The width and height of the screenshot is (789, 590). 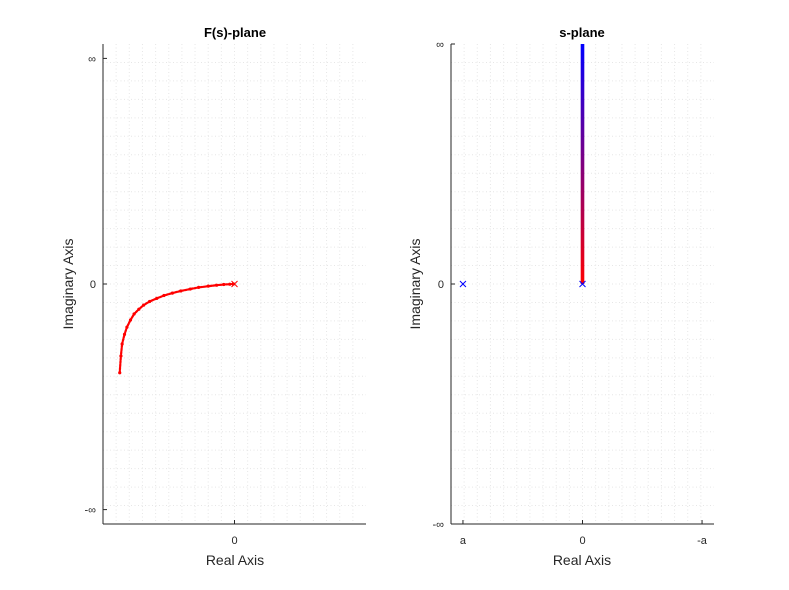 What do you see at coordinates (702, 541) in the screenshot?
I see `x-tick-label: -a` at bounding box center [702, 541].